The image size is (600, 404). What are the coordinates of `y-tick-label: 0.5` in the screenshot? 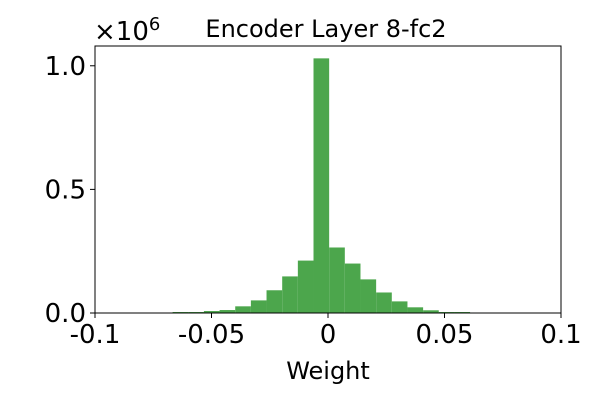 It's located at (65, 190).